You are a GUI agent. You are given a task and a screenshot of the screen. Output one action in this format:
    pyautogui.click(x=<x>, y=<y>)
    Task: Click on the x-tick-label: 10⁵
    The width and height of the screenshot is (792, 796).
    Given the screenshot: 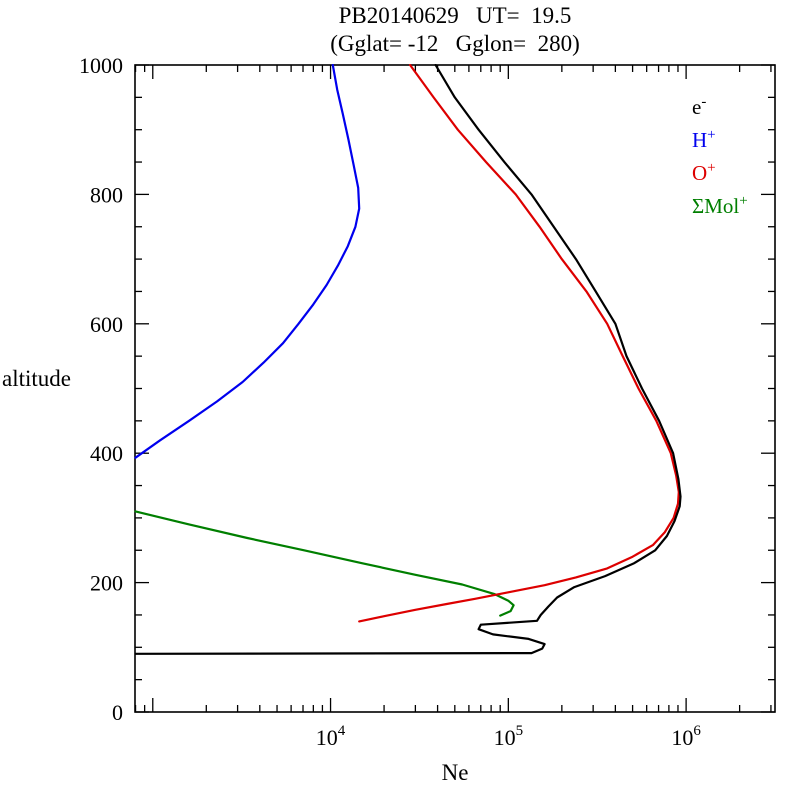 What is the action you would take?
    pyautogui.click(x=509, y=736)
    